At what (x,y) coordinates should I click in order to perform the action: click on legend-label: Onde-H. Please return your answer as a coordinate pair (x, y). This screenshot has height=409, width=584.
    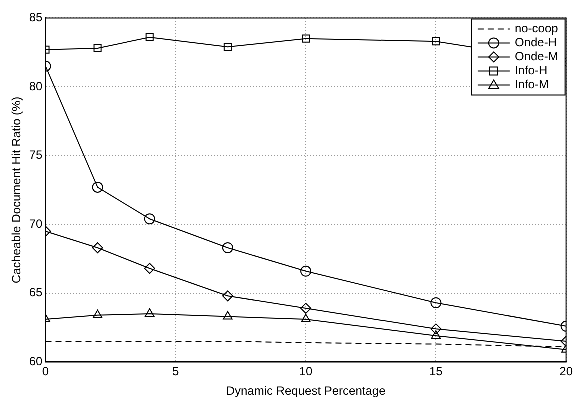
    Looking at the image, I should click on (535, 43).